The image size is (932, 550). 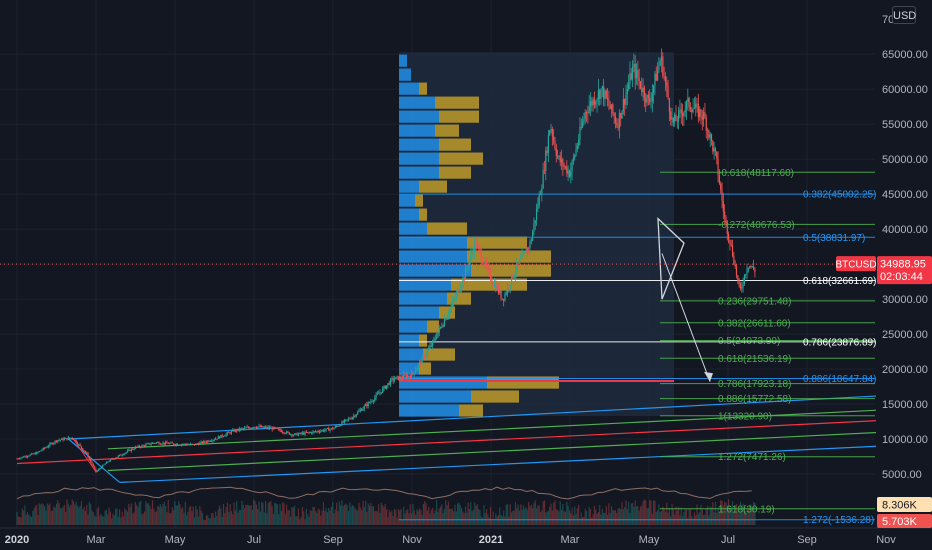 What do you see at coordinates (500, 416) in the screenshot?
I see `channel-line-blue-upper` at bounding box center [500, 416].